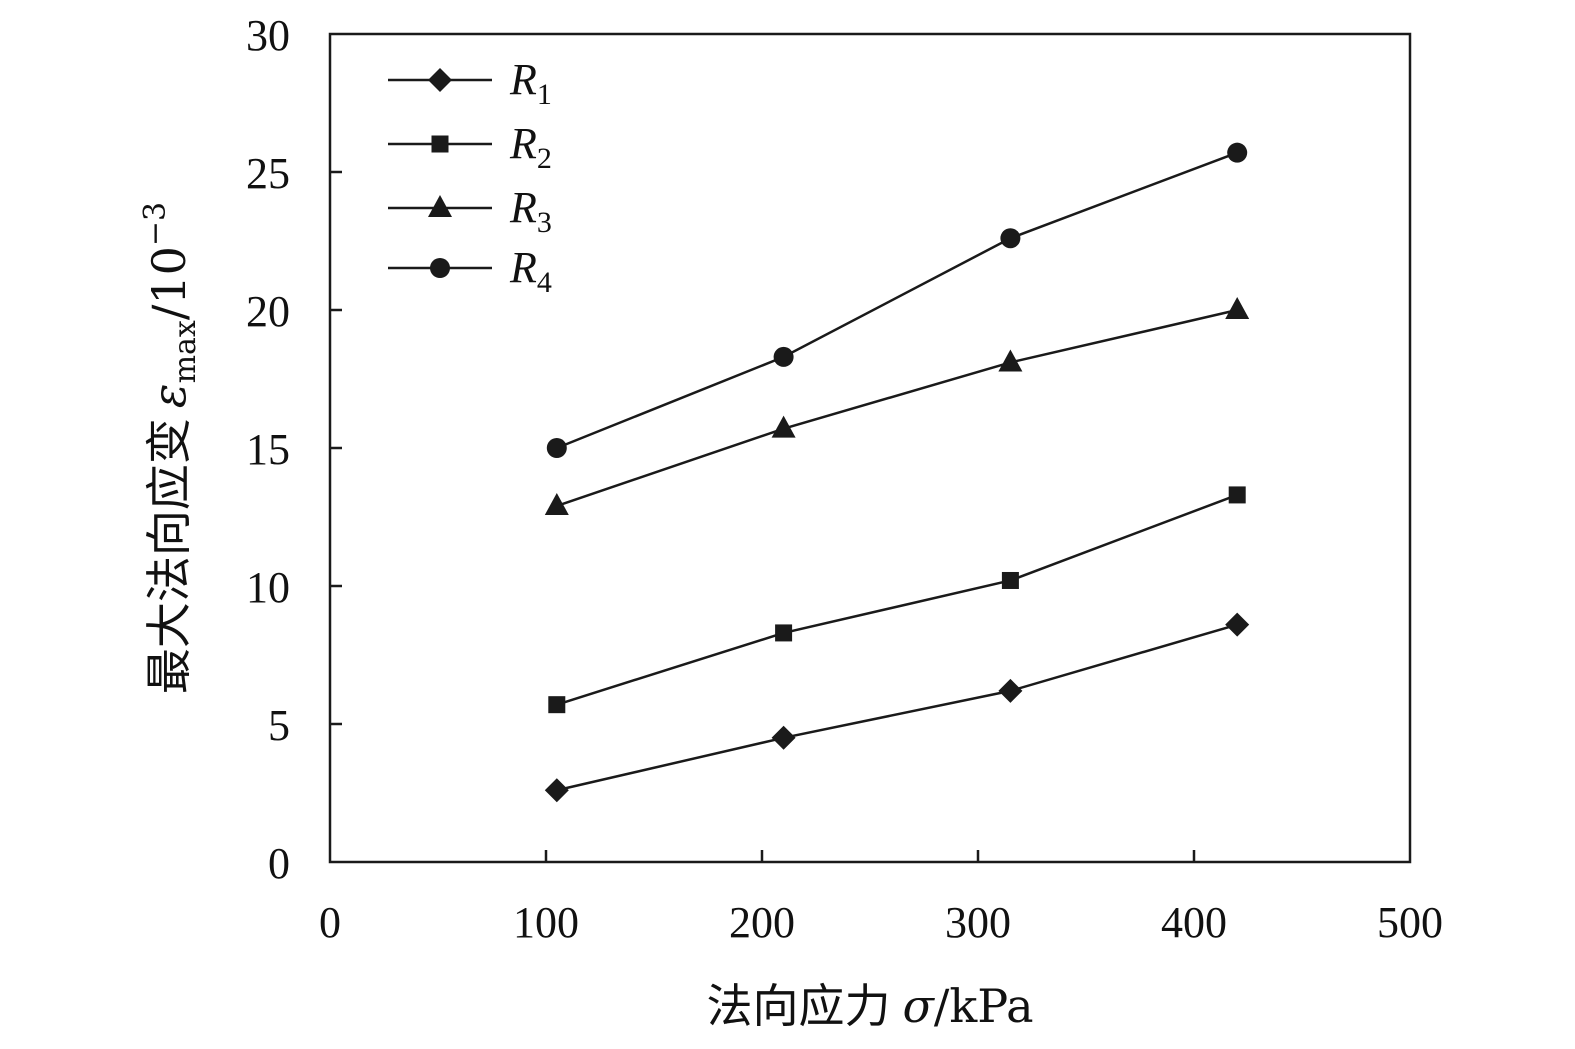 This screenshot has width=1575, height=1049. What do you see at coordinates (798, 1006) in the screenshot?
I see `x-axis-title-cn: 法向应力` at bounding box center [798, 1006].